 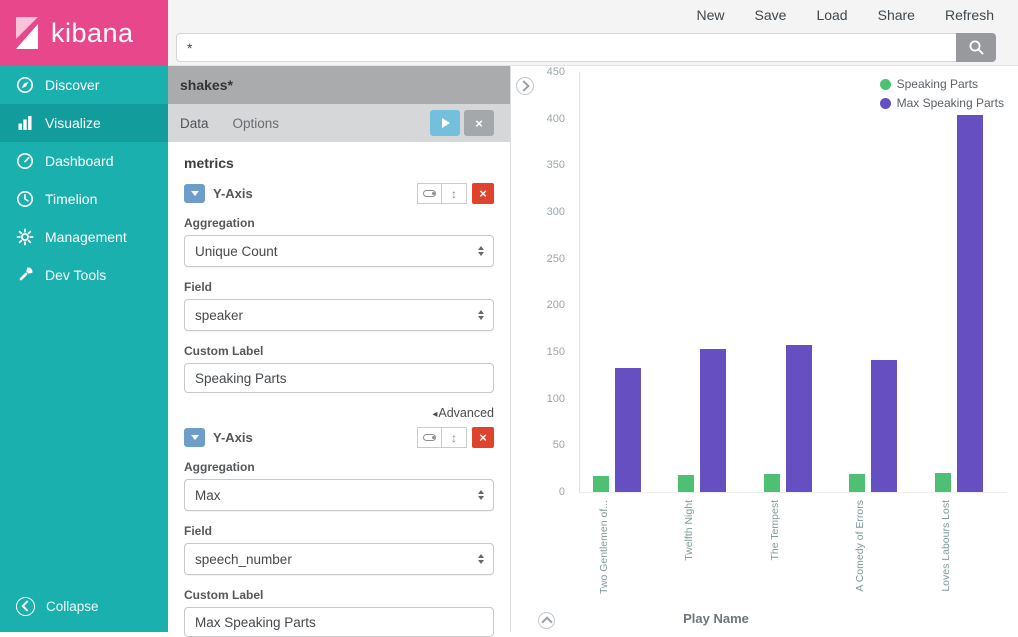 I want to click on updown-arrow-icon: ↕, so click(x=454, y=193).